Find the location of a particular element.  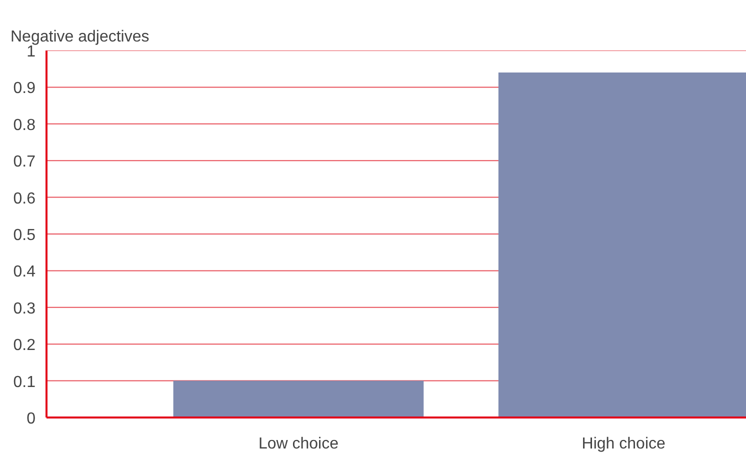

y-axis-title: Negative adjectives is located at coordinates (80, 37).